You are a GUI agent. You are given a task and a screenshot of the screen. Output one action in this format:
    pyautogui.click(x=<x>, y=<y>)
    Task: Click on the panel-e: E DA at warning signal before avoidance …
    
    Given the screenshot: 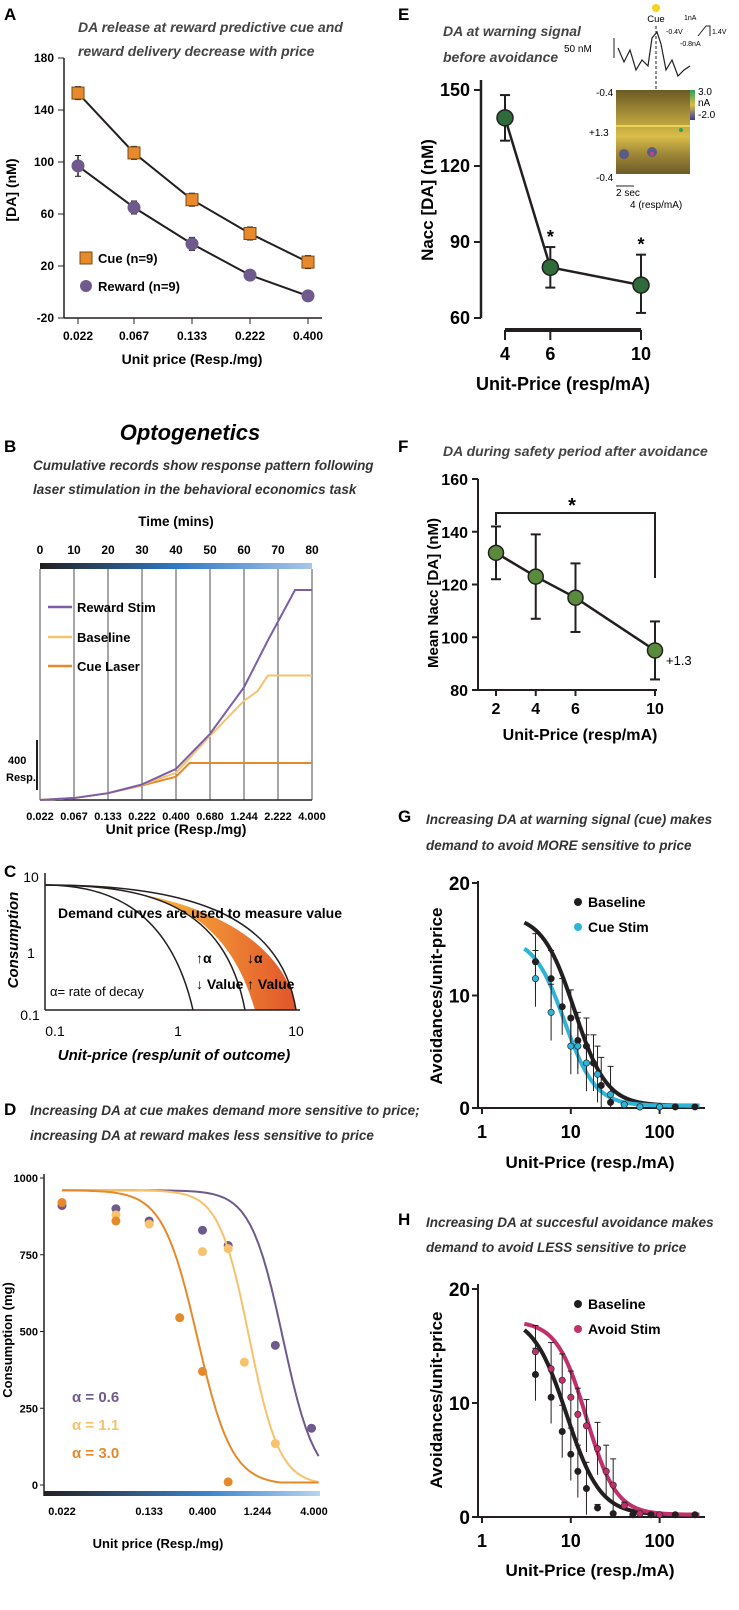 What is the action you would take?
    pyautogui.click(x=562, y=199)
    